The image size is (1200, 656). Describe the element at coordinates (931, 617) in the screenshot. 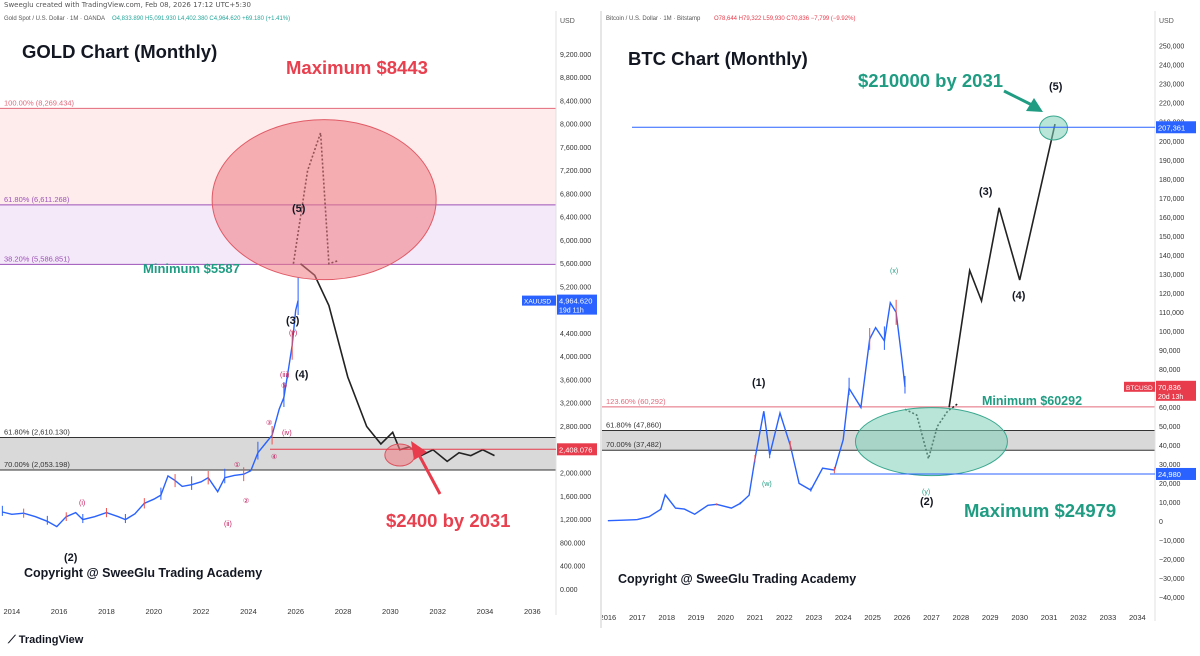

I see `x-tick-label: 2027` at that location.